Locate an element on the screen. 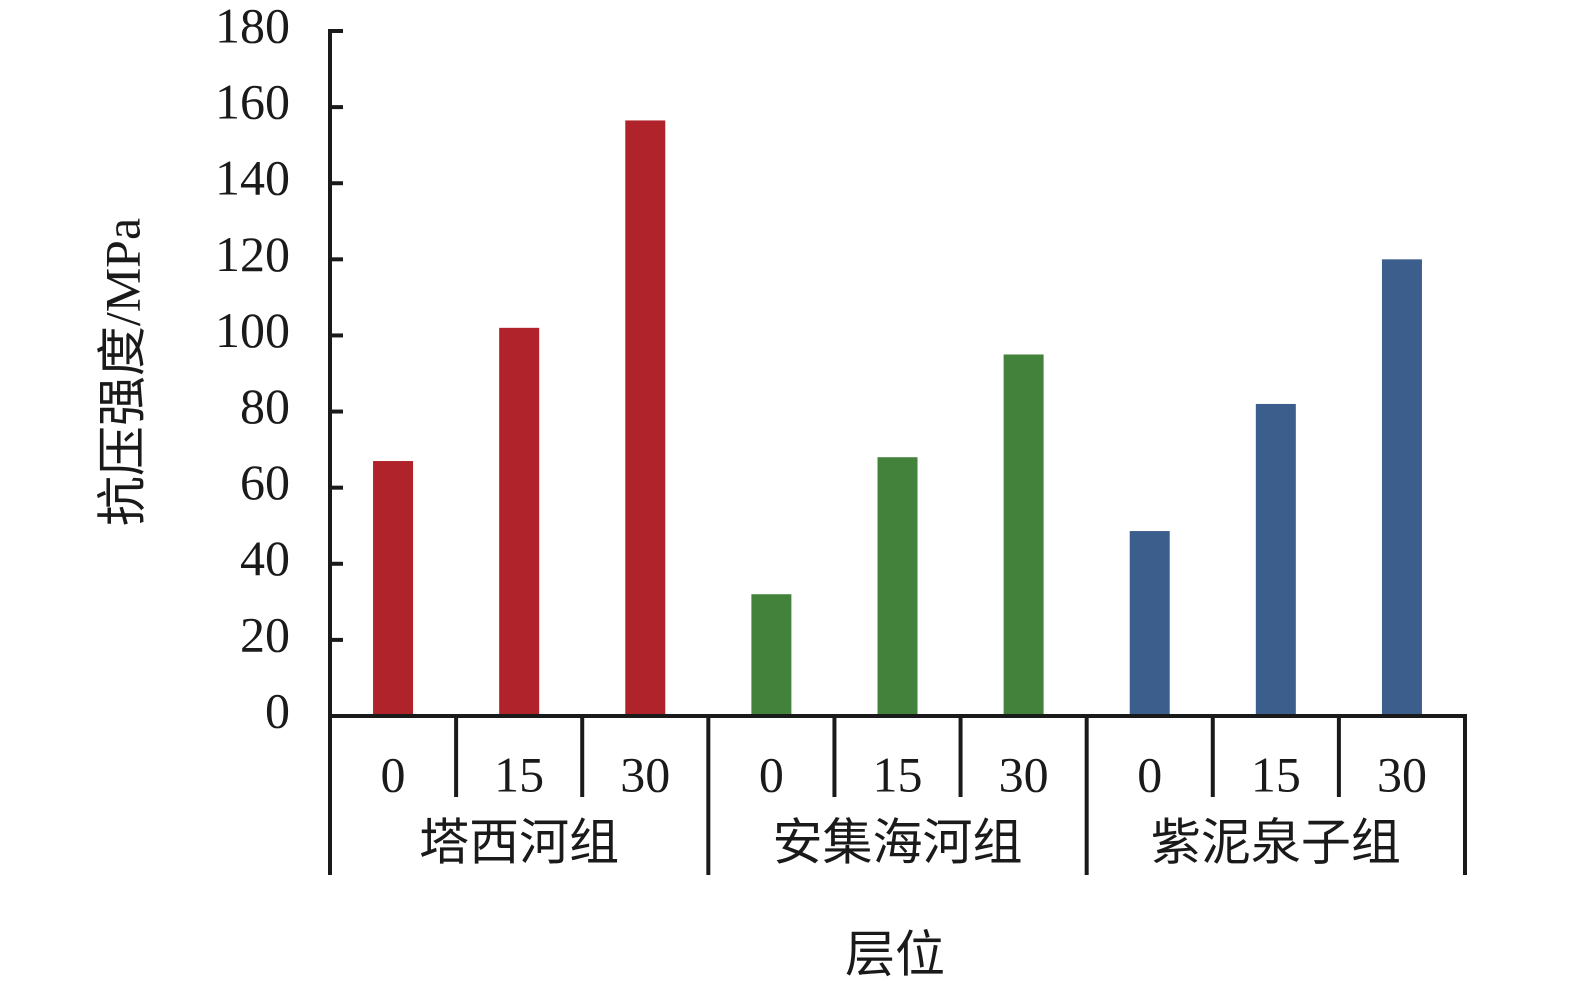  y-tick-label: 120 is located at coordinates (252, 254).